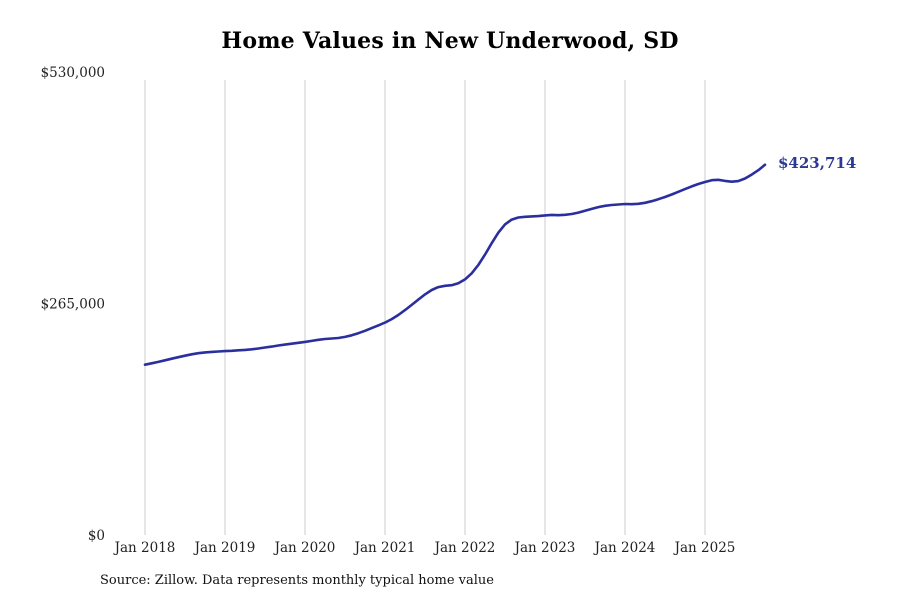  I want to click on x-tick-label: Jan 2022, so click(464, 548).